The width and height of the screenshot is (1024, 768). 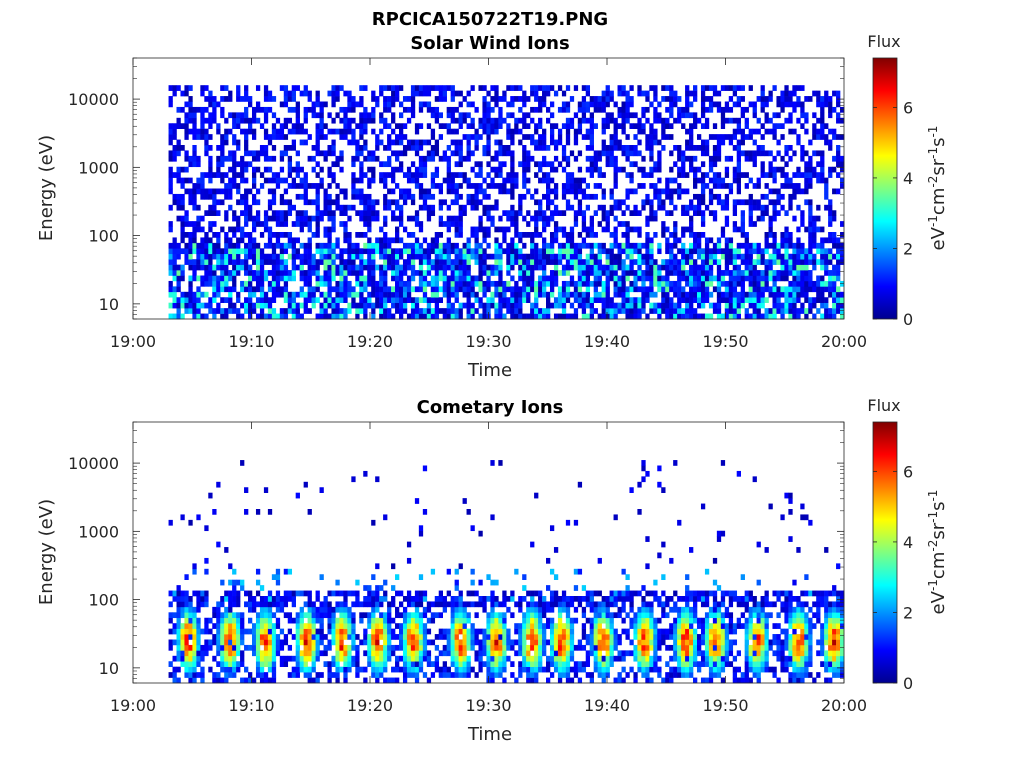 I want to click on x-tick-label: 19:10, so click(x=251, y=341).